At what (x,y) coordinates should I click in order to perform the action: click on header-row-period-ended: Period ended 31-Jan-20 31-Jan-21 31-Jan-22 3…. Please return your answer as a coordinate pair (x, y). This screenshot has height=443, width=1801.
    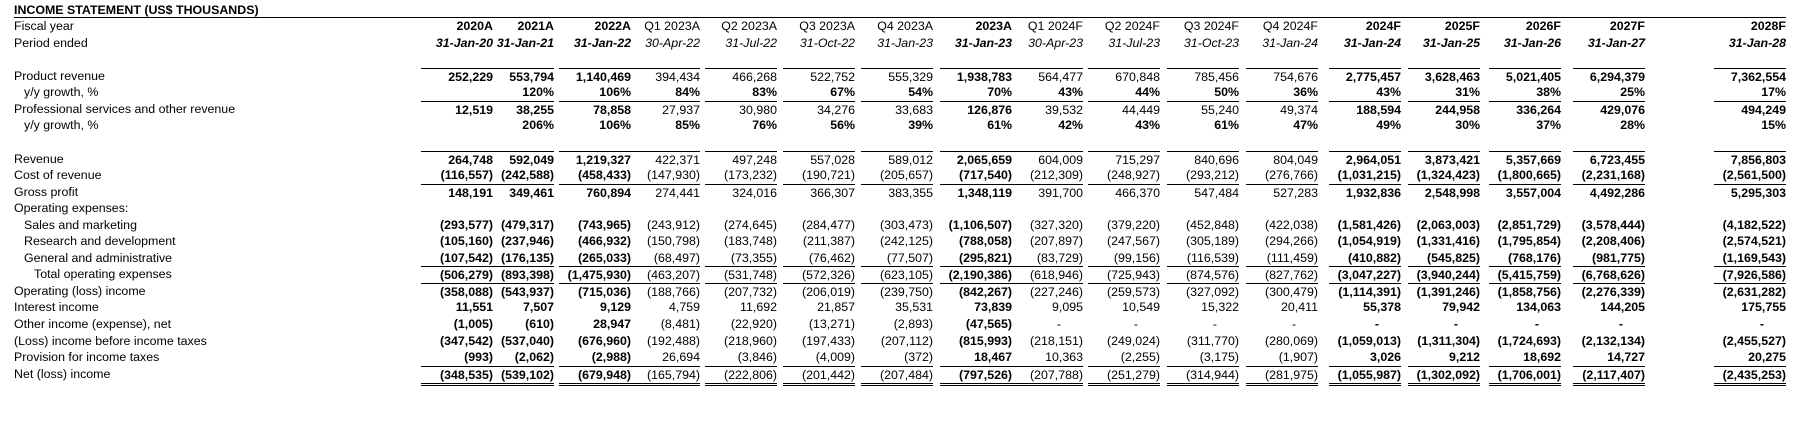
    Looking at the image, I should click on (900, 43).